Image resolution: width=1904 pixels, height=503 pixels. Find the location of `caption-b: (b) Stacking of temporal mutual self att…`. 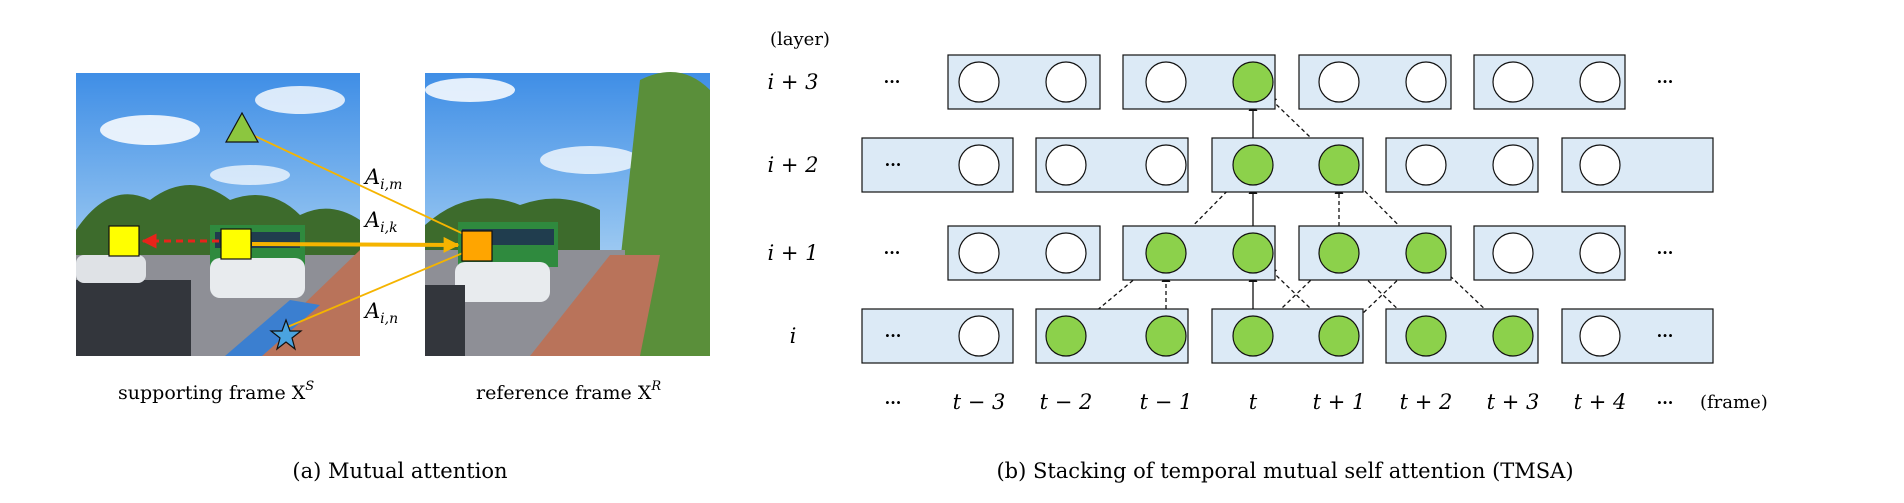

caption-b: (b) Stacking of temporal mutual self att… is located at coordinates (1284, 471).